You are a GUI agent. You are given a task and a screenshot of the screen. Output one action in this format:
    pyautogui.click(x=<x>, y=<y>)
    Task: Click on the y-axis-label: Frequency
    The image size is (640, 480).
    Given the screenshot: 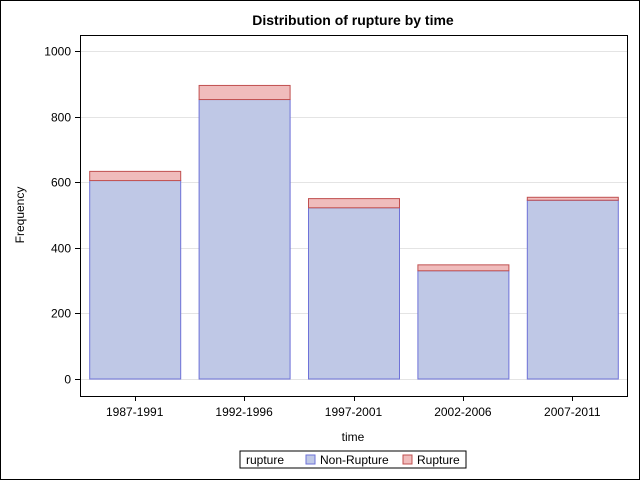 What is the action you would take?
    pyautogui.click(x=20, y=215)
    